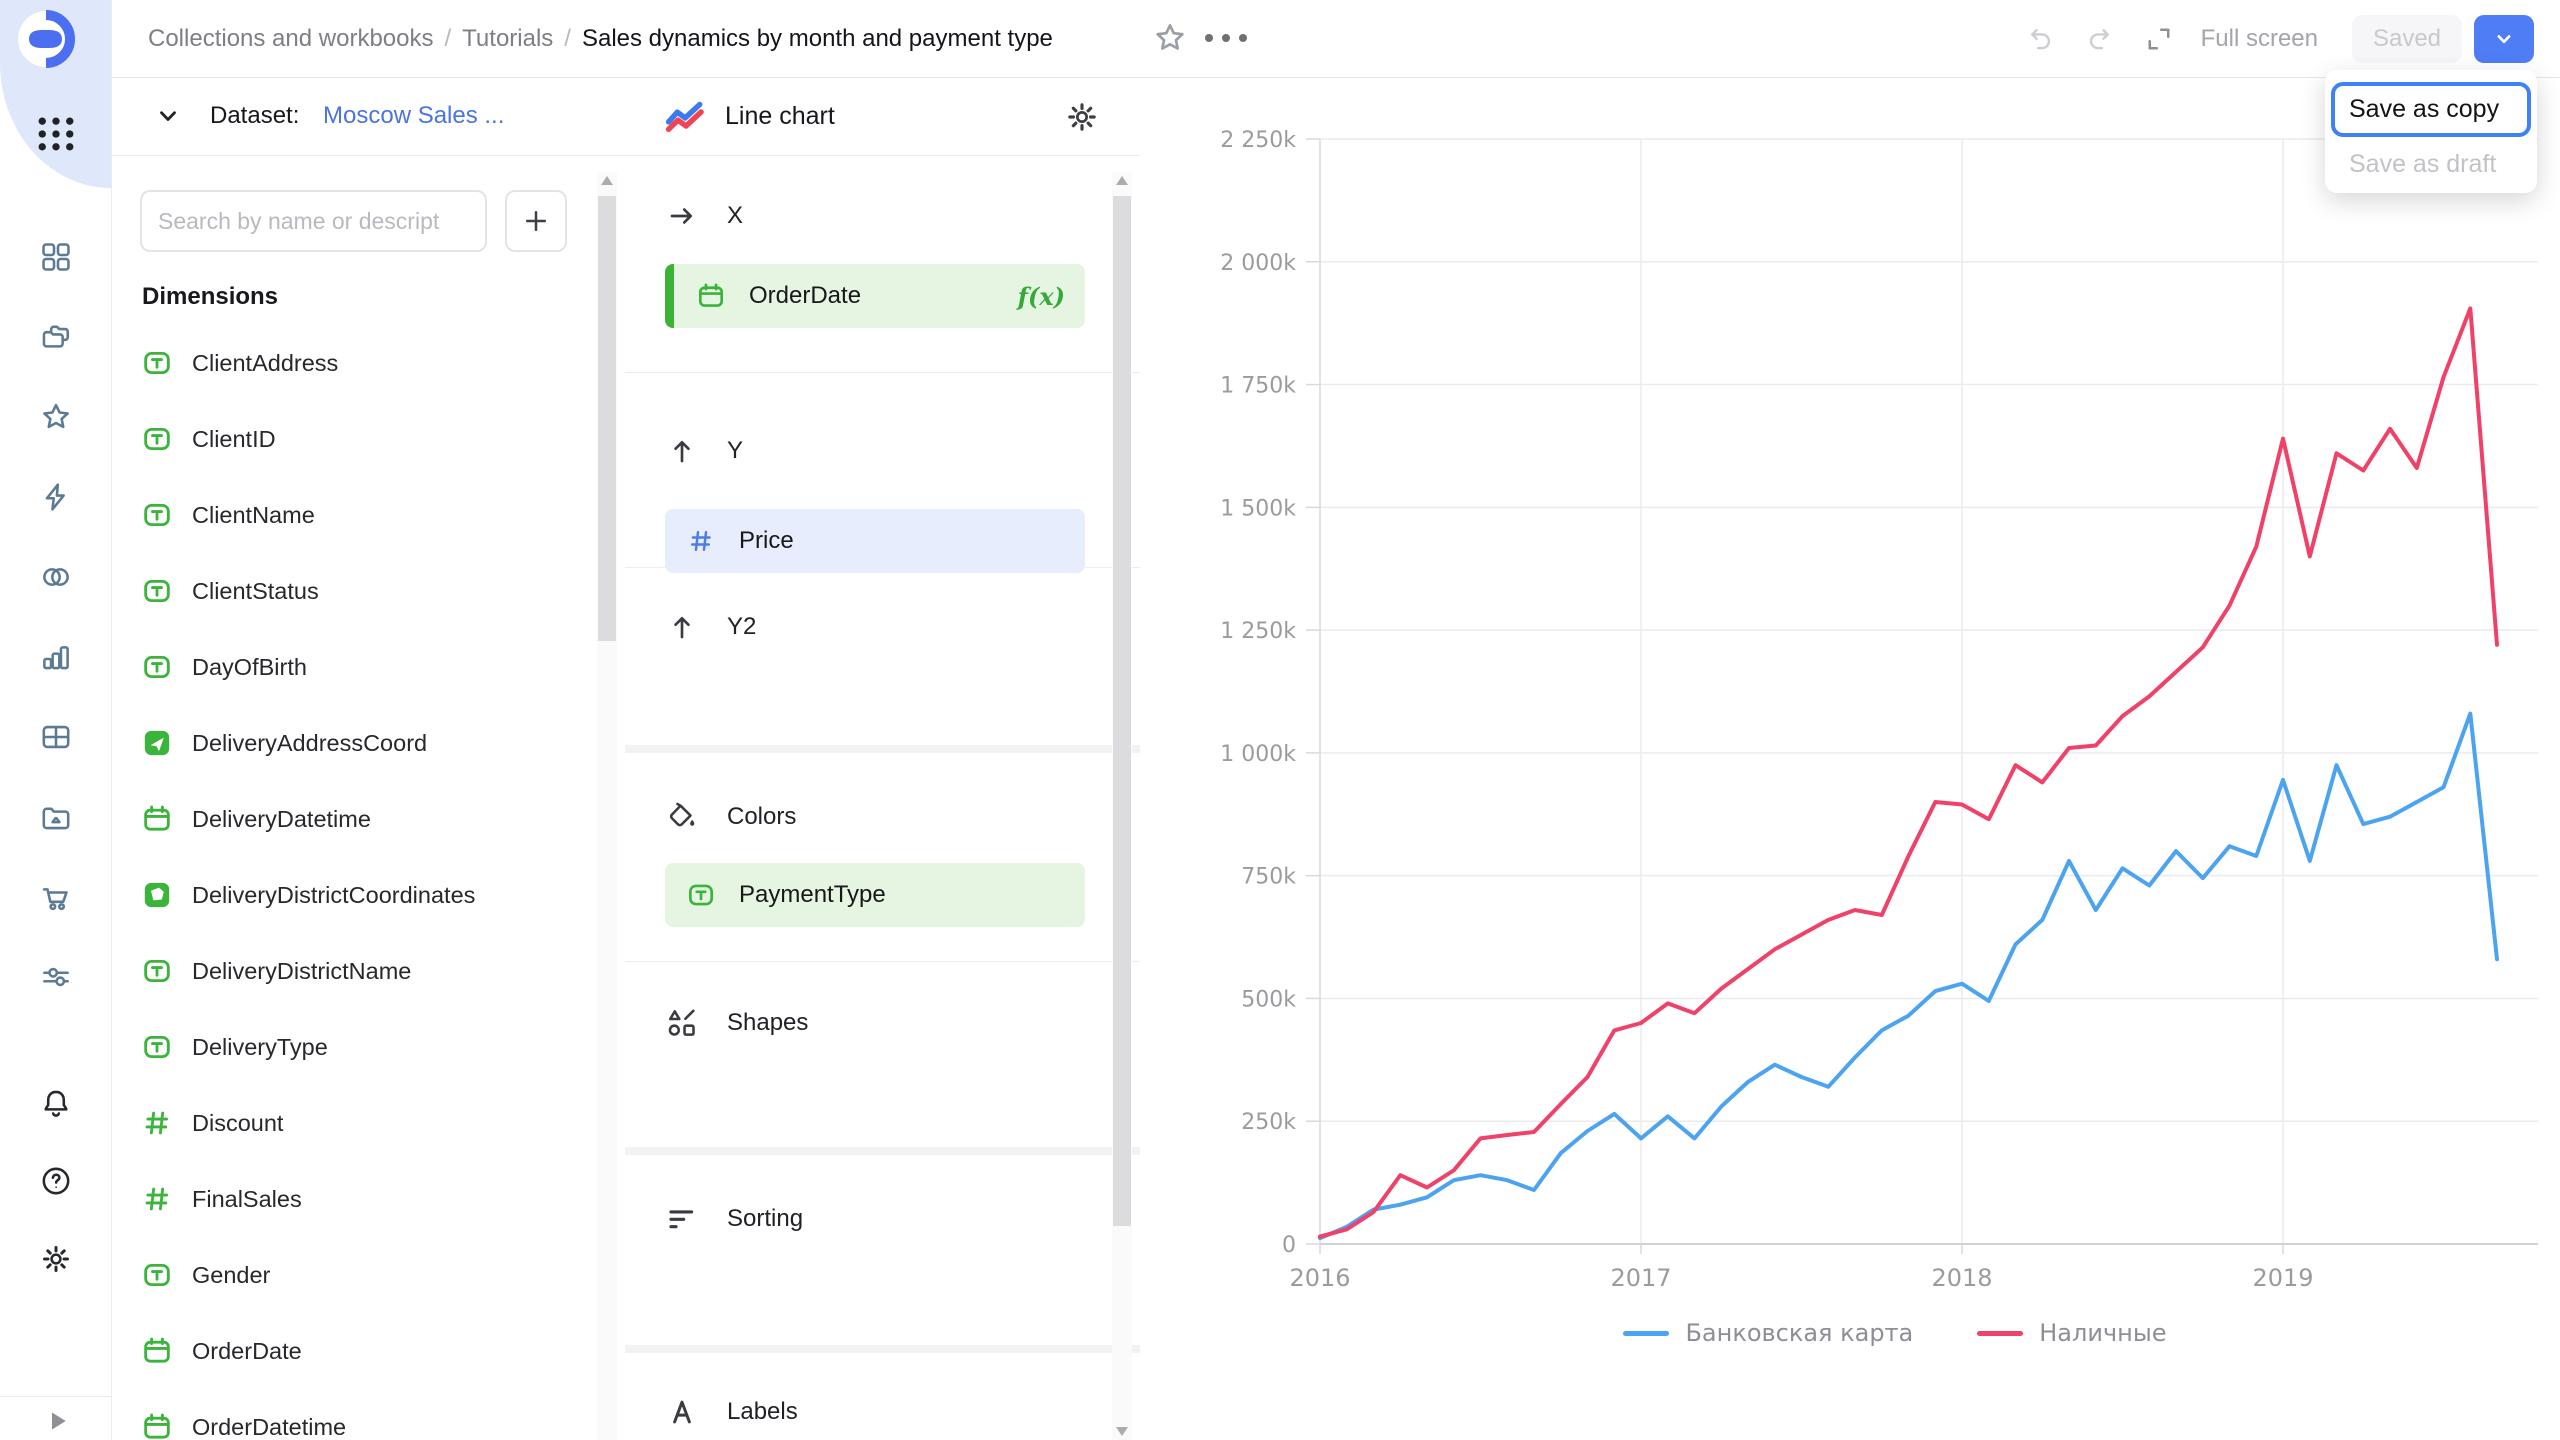  Describe the element at coordinates (1258, 263) in the screenshot. I see `svg-text: 2 000k` at that location.